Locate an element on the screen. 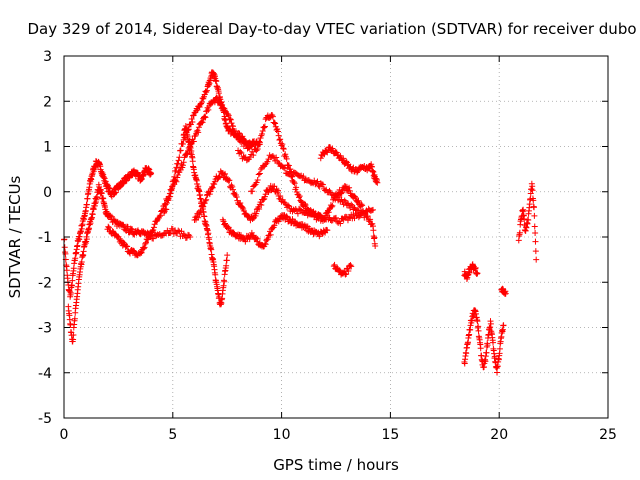 This screenshot has width=640, height=480. x-tick-label: 5 is located at coordinates (172, 435).